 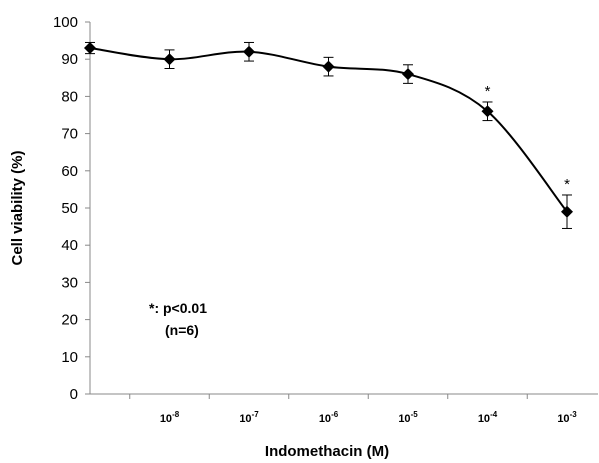 I want to click on y-tick-label: 20, so click(x=69, y=320).